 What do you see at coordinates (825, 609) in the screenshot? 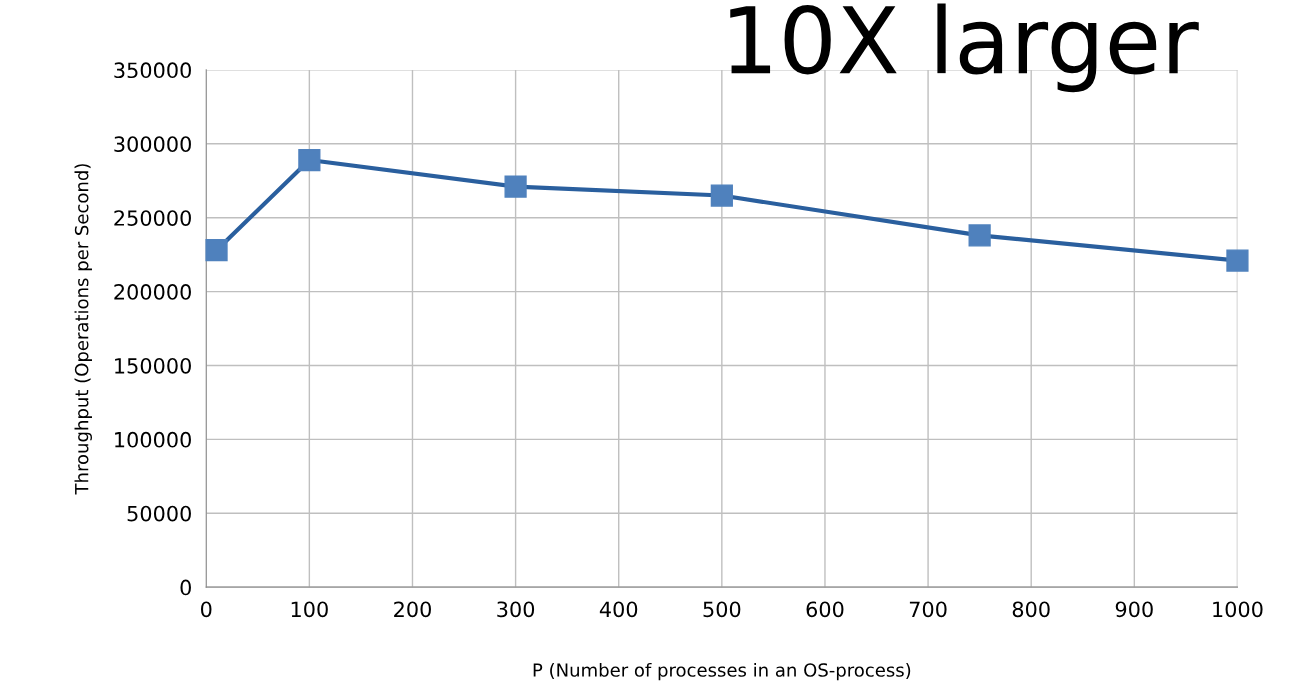
I see `x-tick-label: 600` at bounding box center [825, 609].